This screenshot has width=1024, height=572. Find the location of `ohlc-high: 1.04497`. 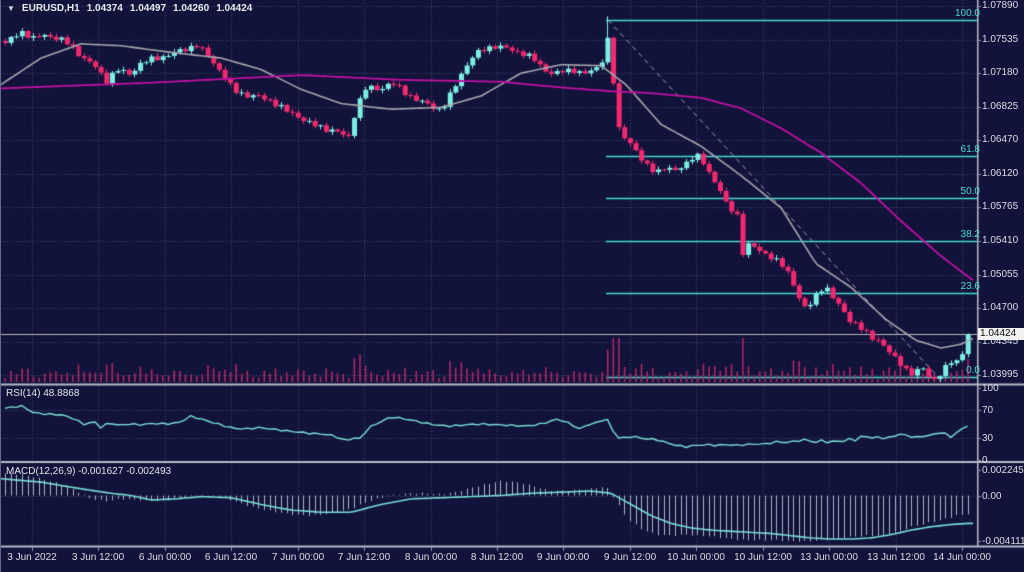

ohlc-high: 1.04497 is located at coordinates (148, 8).